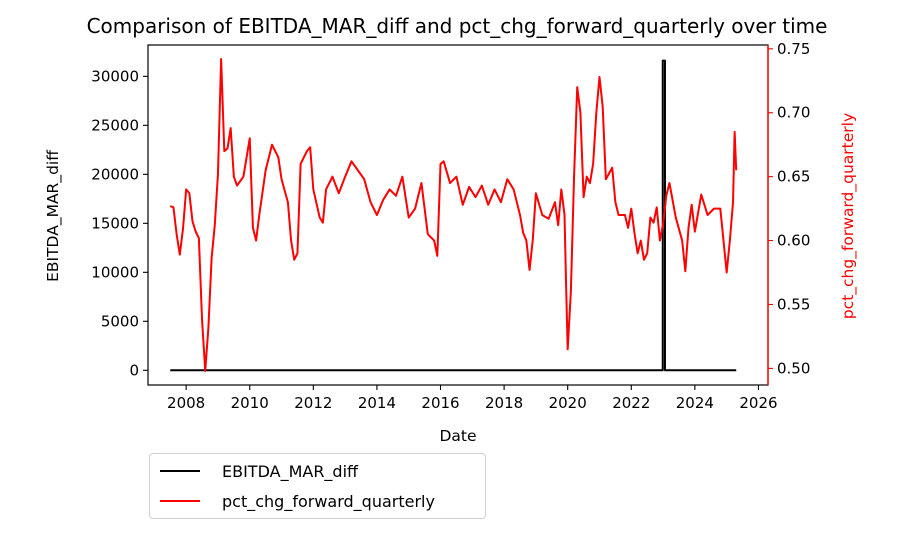 This screenshot has width=918, height=534. What do you see at coordinates (695, 403) in the screenshot?
I see `x-tick-label: 2024` at bounding box center [695, 403].